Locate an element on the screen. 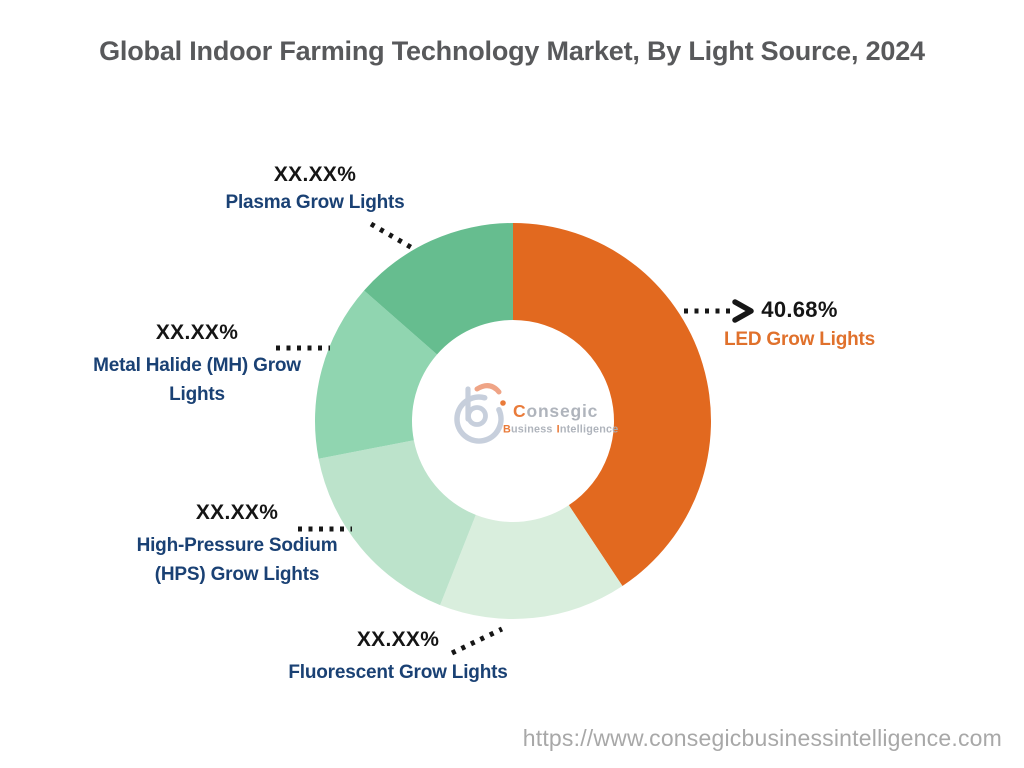 This screenshot has height=768, width=1024. segment-label-metal-halide-line1: Metal Halide (MH) Grow is located at coordinates (197, 365).